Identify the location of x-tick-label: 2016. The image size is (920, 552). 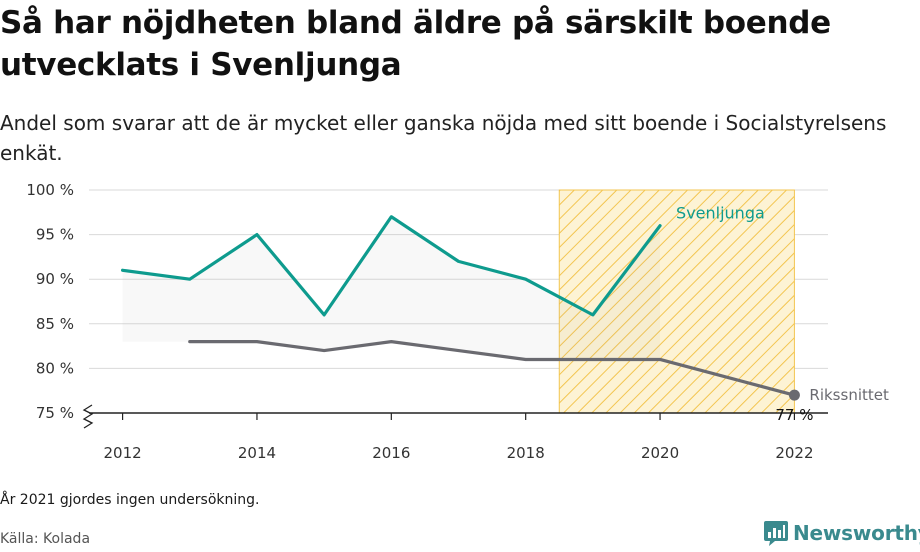
(391, 453).